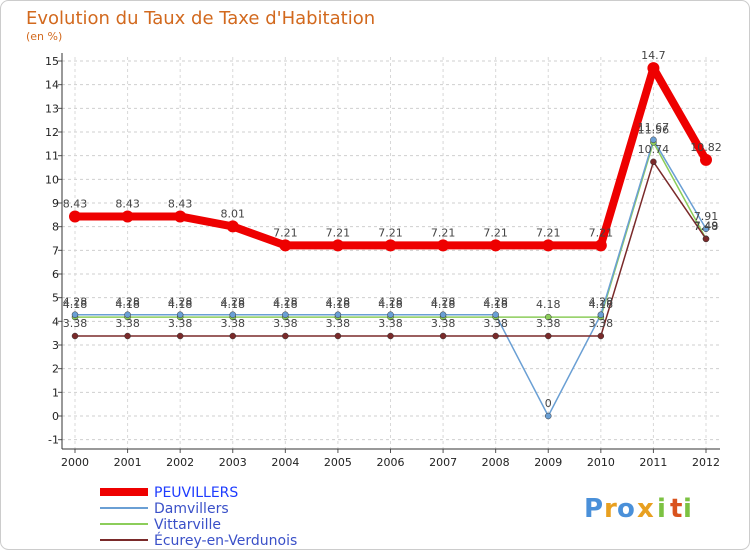 Image resolution: width=750 pixels, height=550 pixels. What do you see at coordinates (55, 369) in the screenshot?
I see `y-tick-label: 2` at bounding box center [55, 369].